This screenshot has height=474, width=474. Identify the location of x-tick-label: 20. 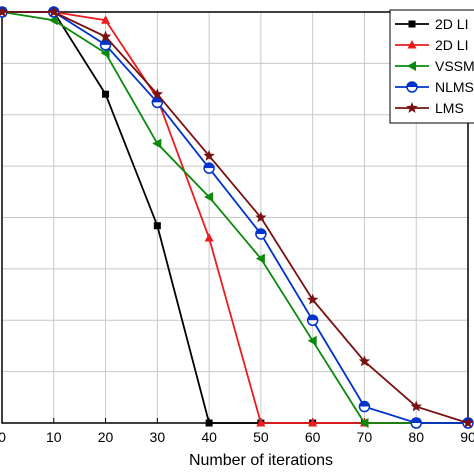
(106, 437).